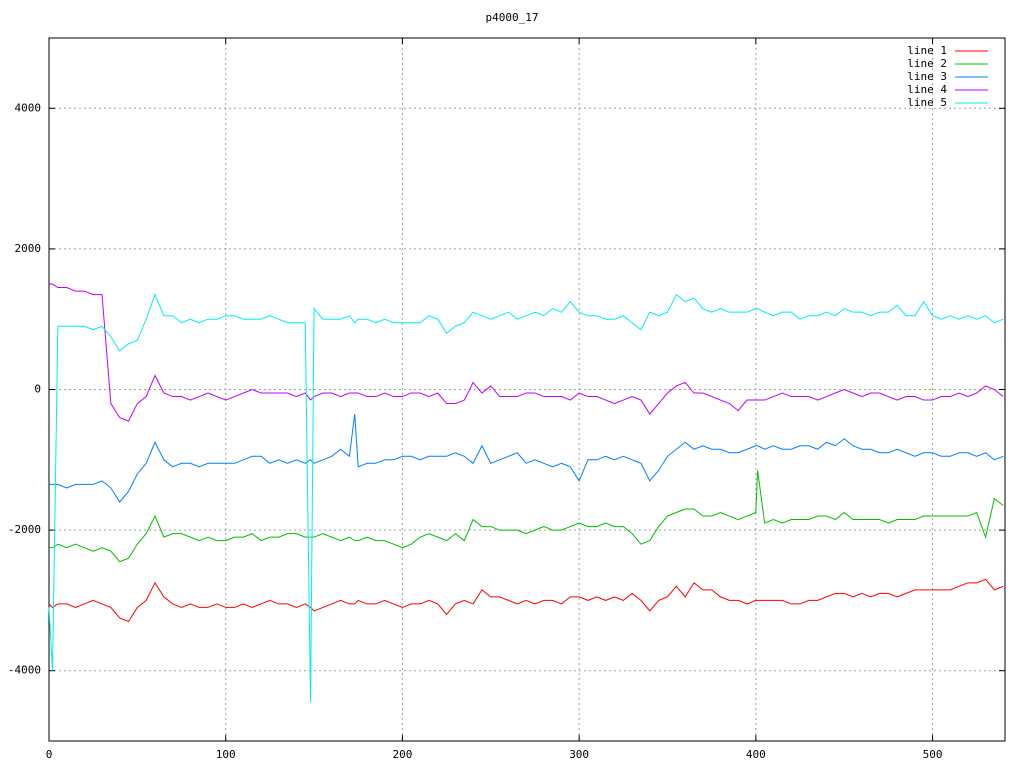  I want to click on legend-label: line 4, so click(927, 89).